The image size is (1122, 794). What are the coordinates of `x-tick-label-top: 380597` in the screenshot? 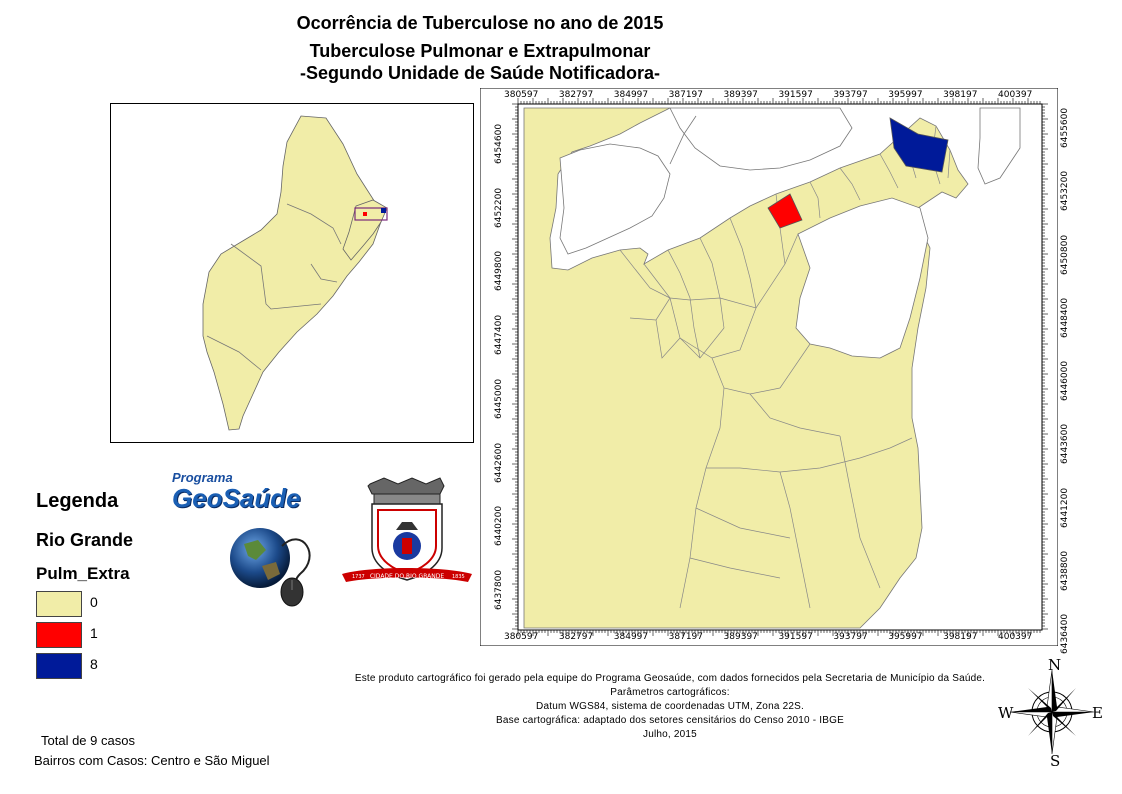 It's located at (521, 95).